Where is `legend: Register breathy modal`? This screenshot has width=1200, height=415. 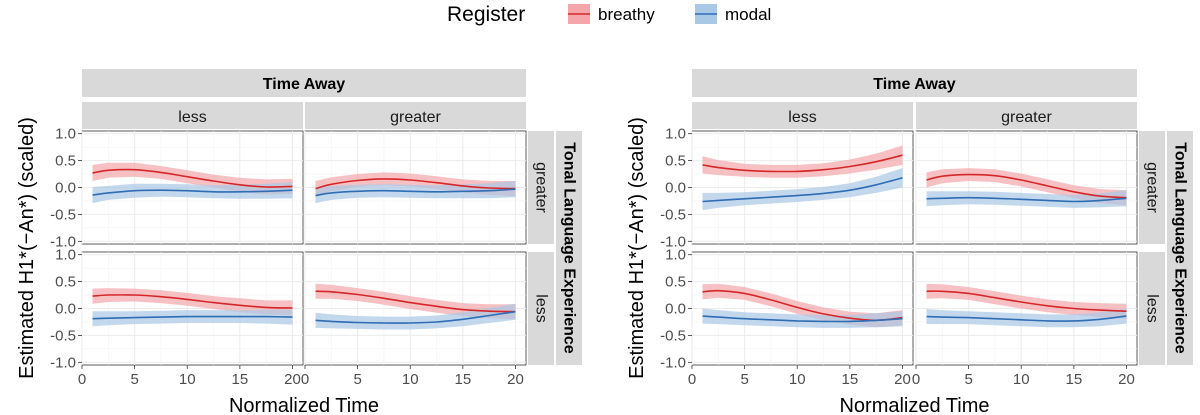
legend: Register breathy modal is located at coordinates (609, 14).